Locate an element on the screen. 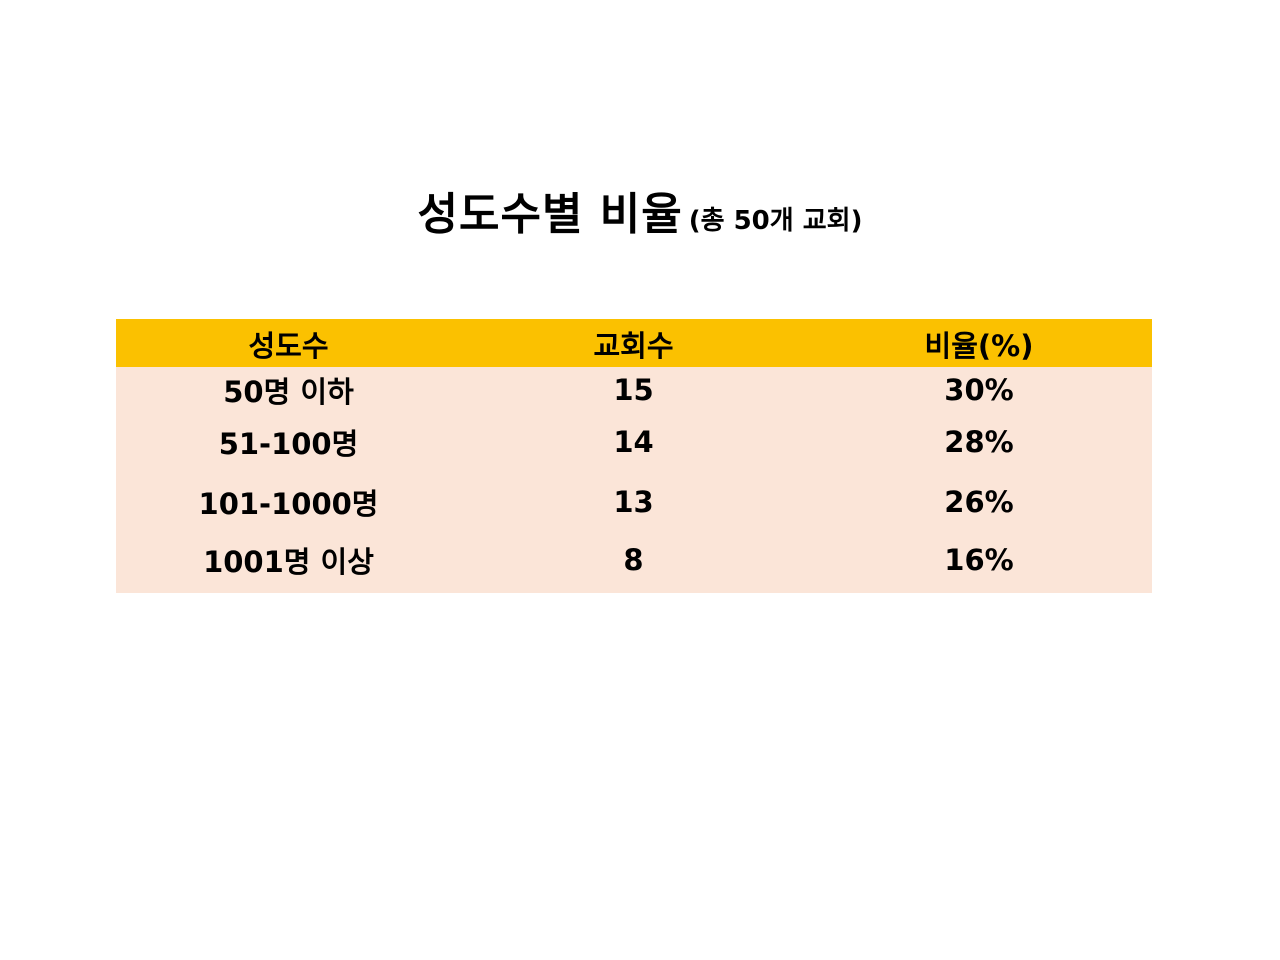 The height and width of the screenshot is (960, 1280). title-subtitle: (총 50개 교회) is located at coordinates (775, 221).